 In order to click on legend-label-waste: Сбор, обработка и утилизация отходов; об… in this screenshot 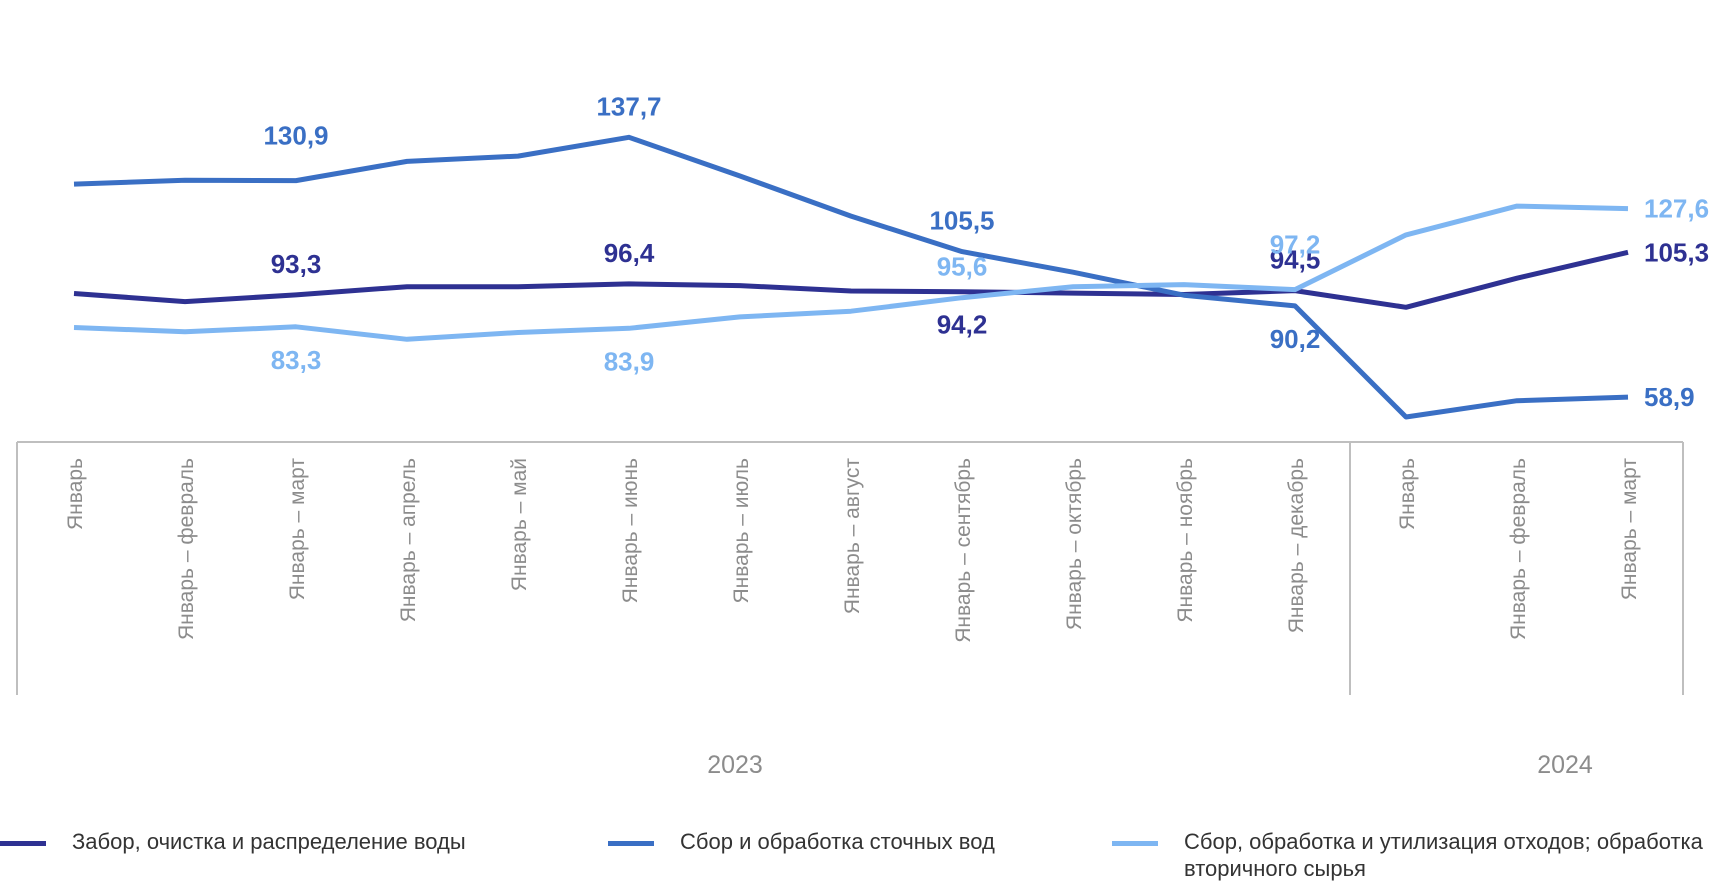, I will do `click(1443, 855)`.